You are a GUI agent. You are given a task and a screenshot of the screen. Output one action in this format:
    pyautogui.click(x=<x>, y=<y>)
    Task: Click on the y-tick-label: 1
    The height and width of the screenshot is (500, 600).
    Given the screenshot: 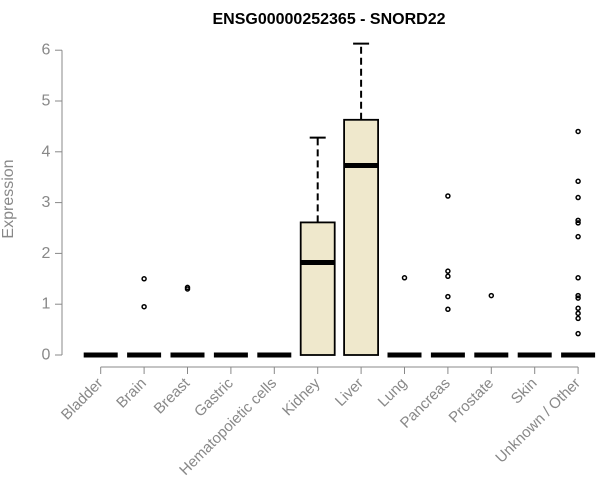 What is the action you would take?
    pyautogui.click(x=46, y=304)
    